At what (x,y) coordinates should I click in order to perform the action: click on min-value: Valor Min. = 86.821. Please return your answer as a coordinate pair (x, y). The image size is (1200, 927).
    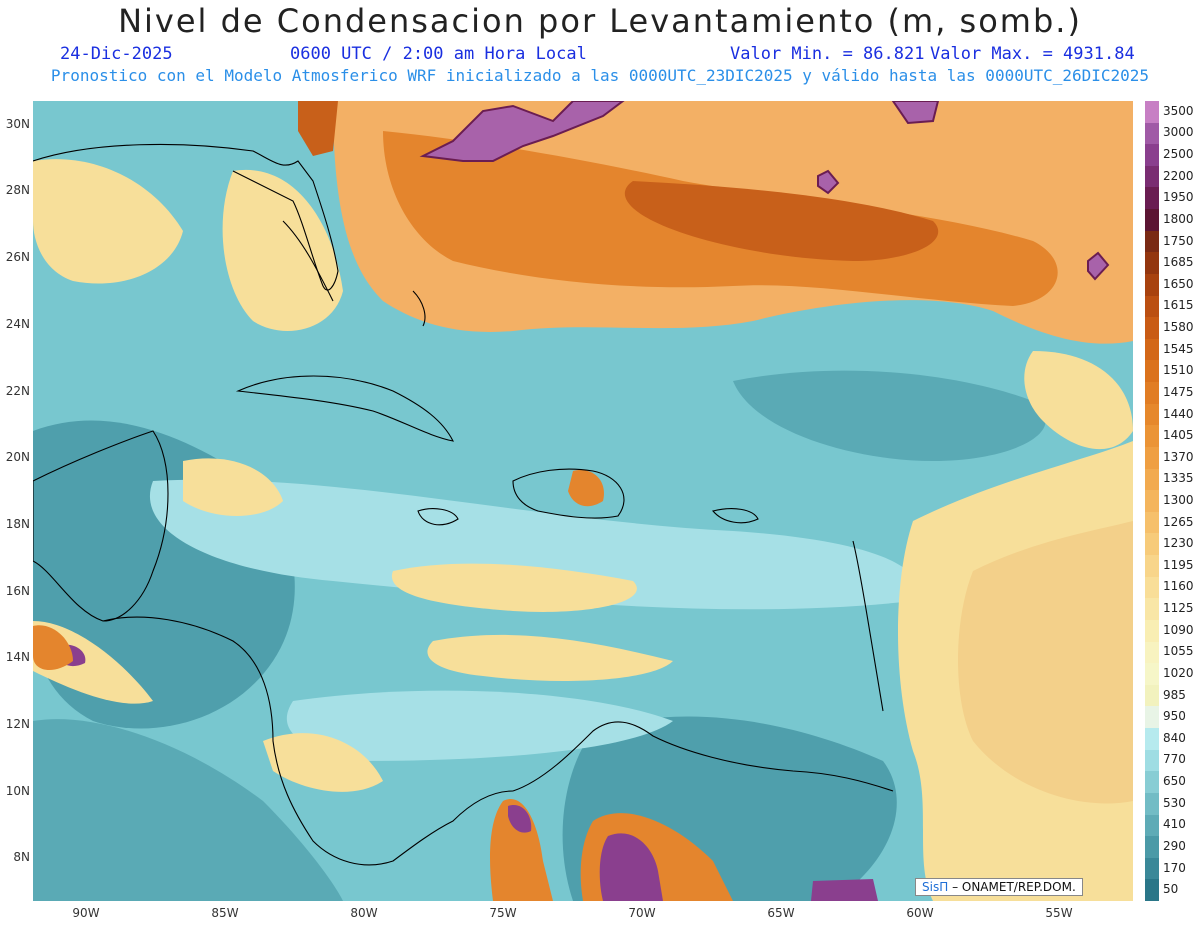
    Looking at the image, I should click on (827, 54).